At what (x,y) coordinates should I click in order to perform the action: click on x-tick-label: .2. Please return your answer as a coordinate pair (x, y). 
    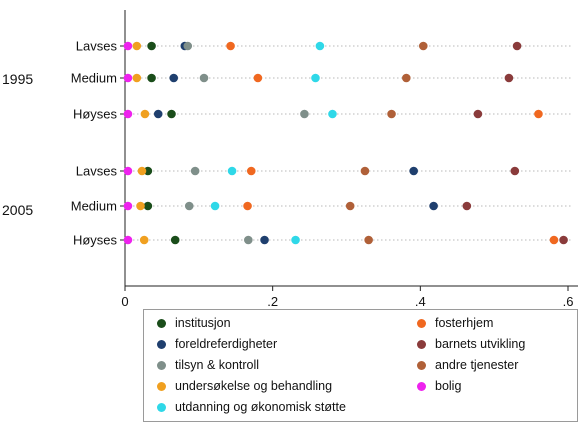
    Looking at the image, I should click on (272, 301).